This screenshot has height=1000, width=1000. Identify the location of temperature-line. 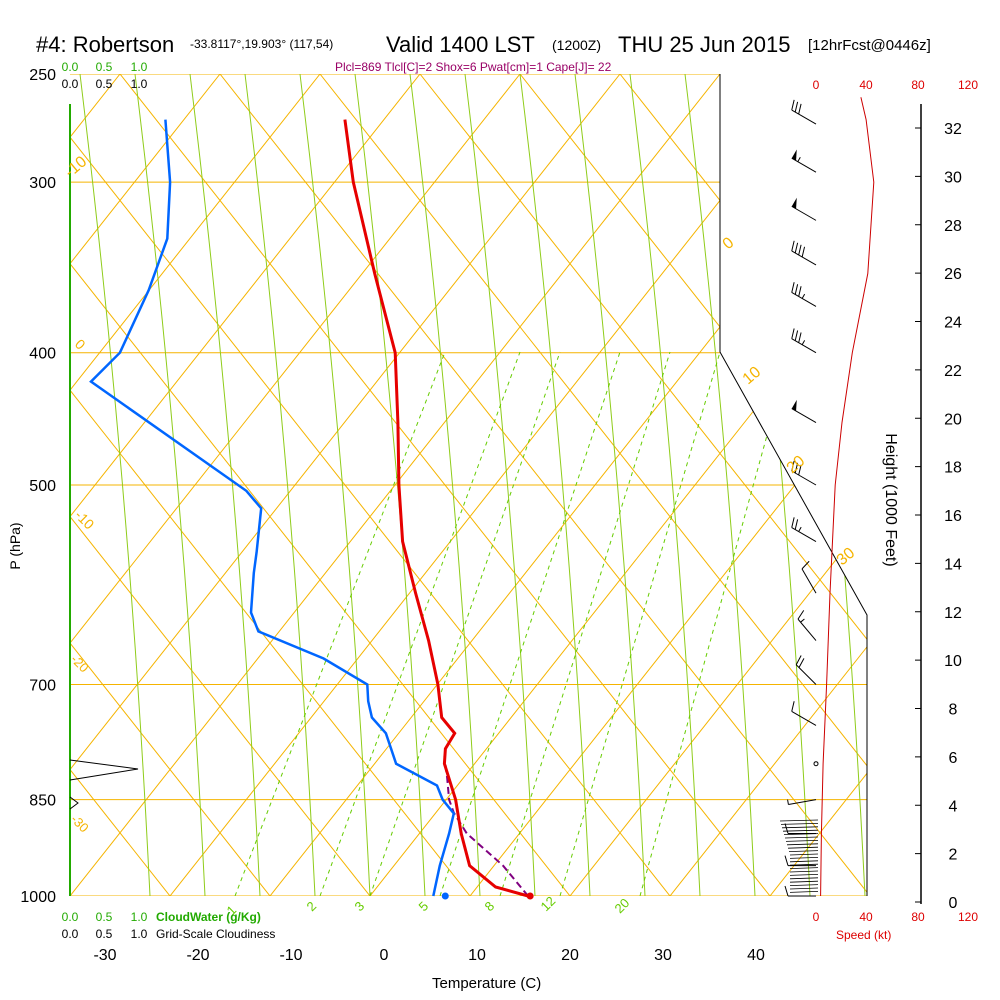
(436, 508).